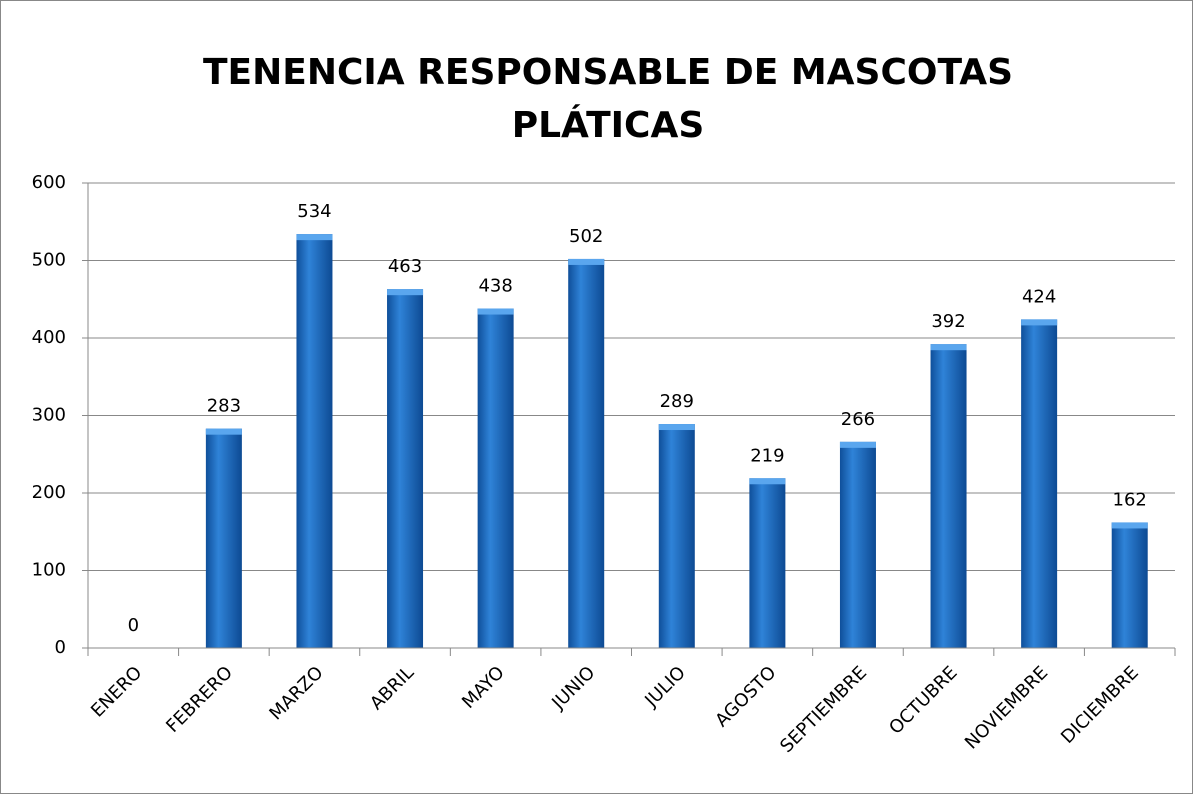 The image size is (1193, 794). Describe the element at coordinates (49, 492) in the screenshot. I see `y-tick-label: 200` at that location.